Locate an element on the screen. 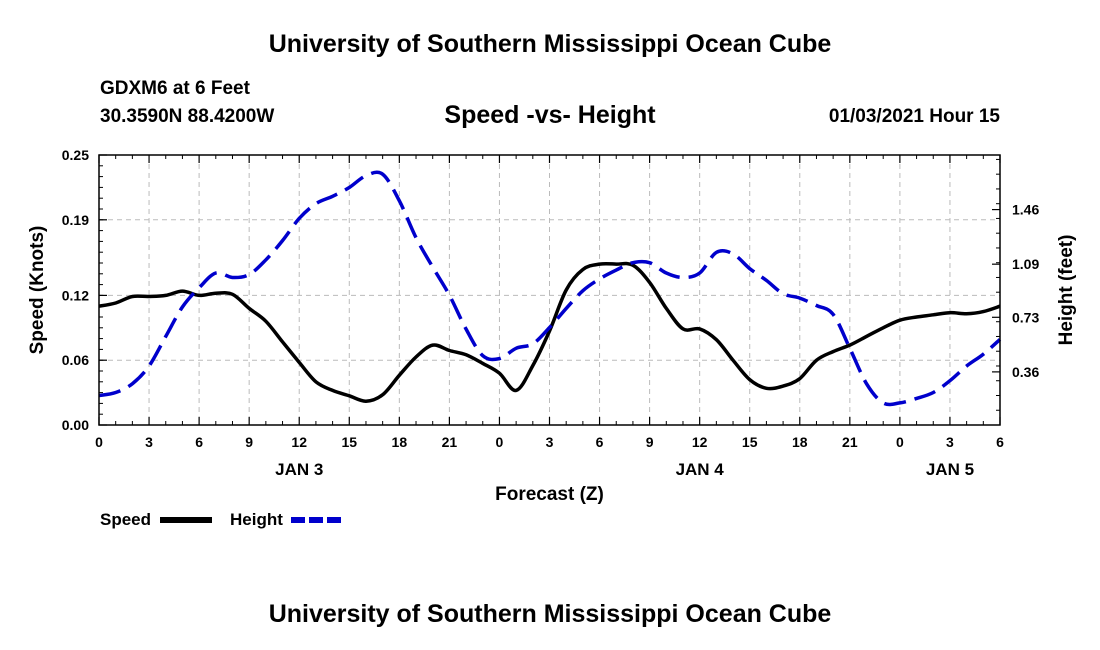 The height and width of the screenshot is (650, 1100). y2-tick-label: 1.09 is located at coordinates (1025, 264).